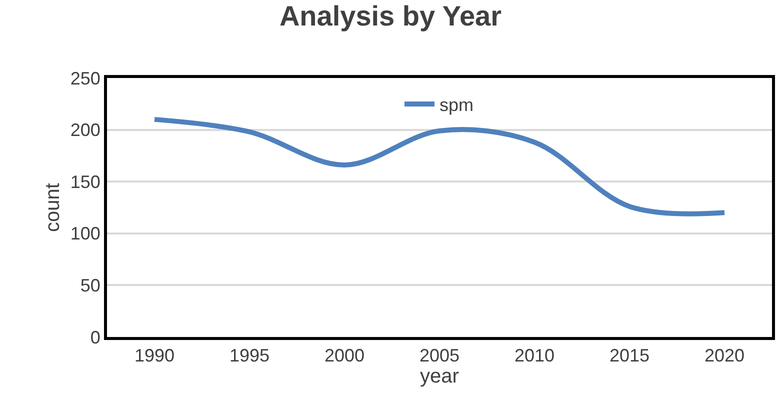 This screenshot has height=401, width=781. I want to click on y-tick-label: 100, so click(85, 234).